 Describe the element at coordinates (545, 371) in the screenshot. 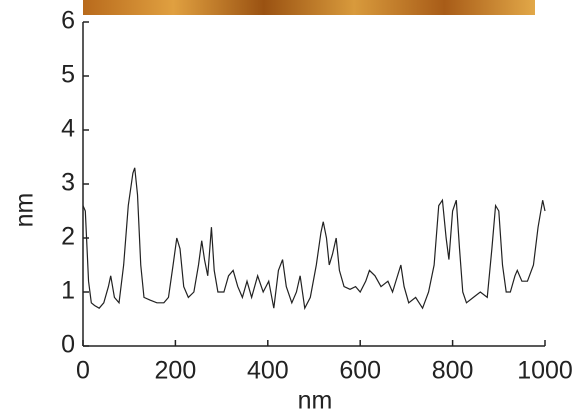

I see `x-tick-label: 1000` at that location.